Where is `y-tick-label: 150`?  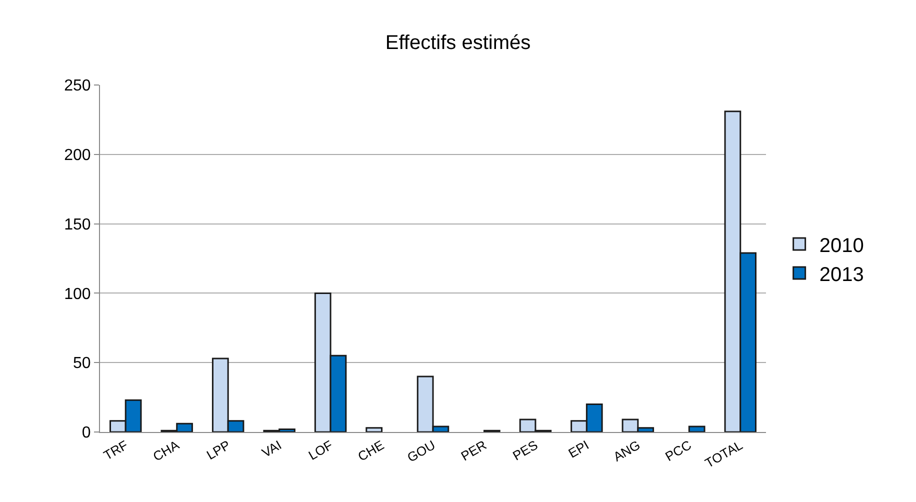 y-tick-label: 150 is located at coordinates (77, 225).